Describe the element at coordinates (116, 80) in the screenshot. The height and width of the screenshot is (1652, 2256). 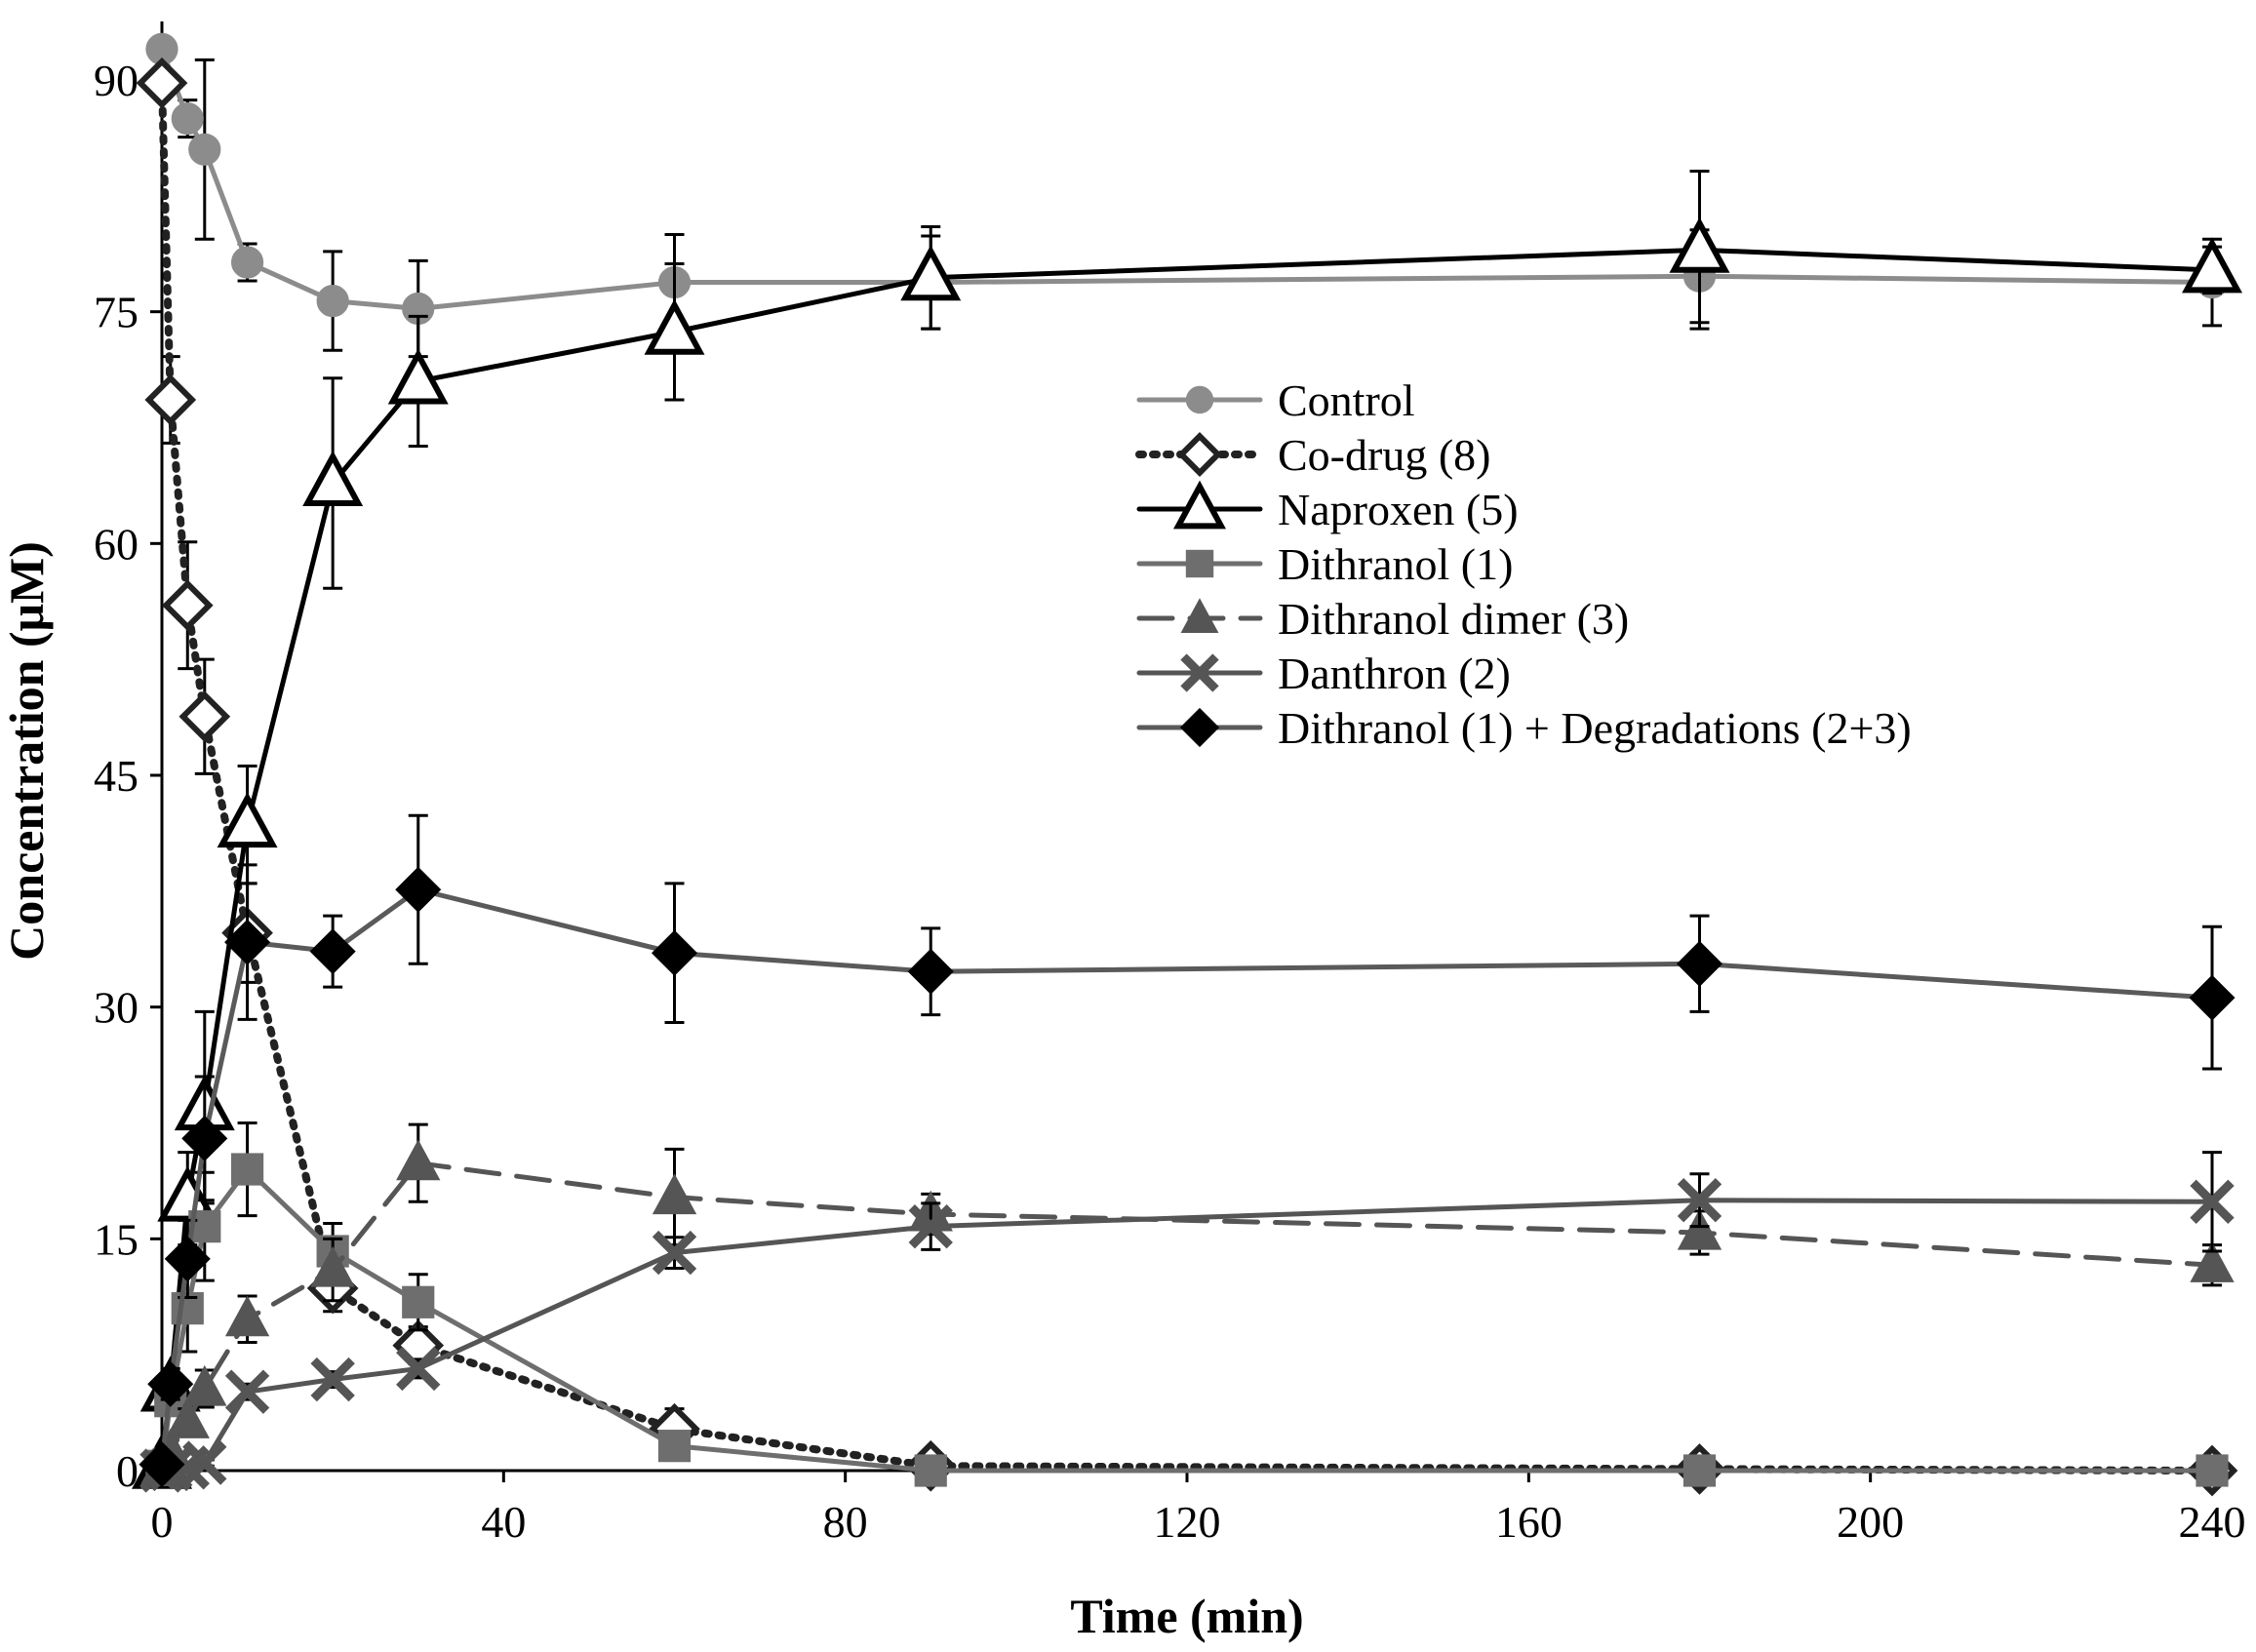
I see `y-tick-label: 90` at that location.